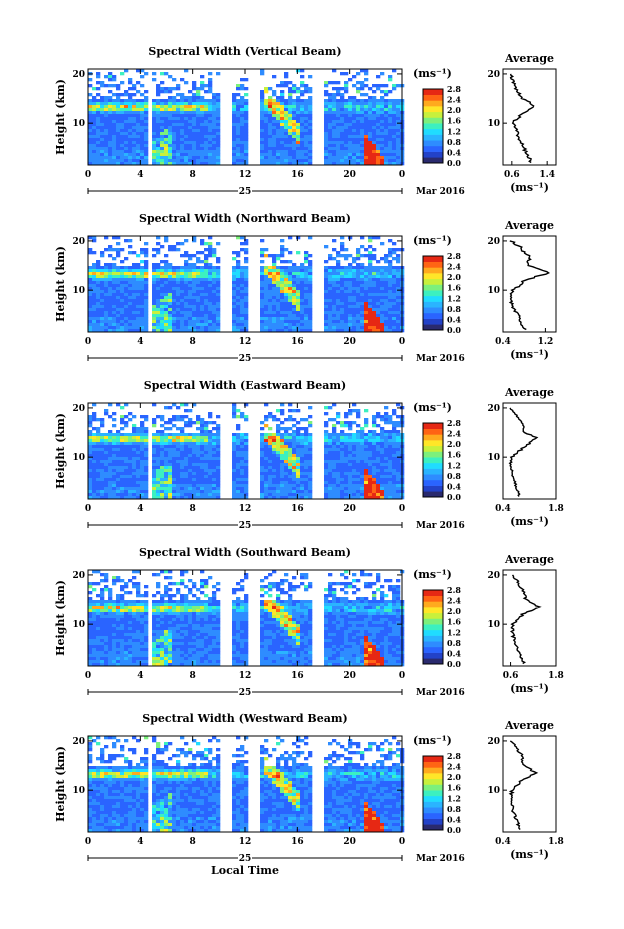 Image resolution: width=624 pixels, height=929 pixels. What do you see at coordinates (245, 385) in the screenshot?
I see `panel-title: Spectral Width (Eastward Beam)` at bounding box center [245, 385].